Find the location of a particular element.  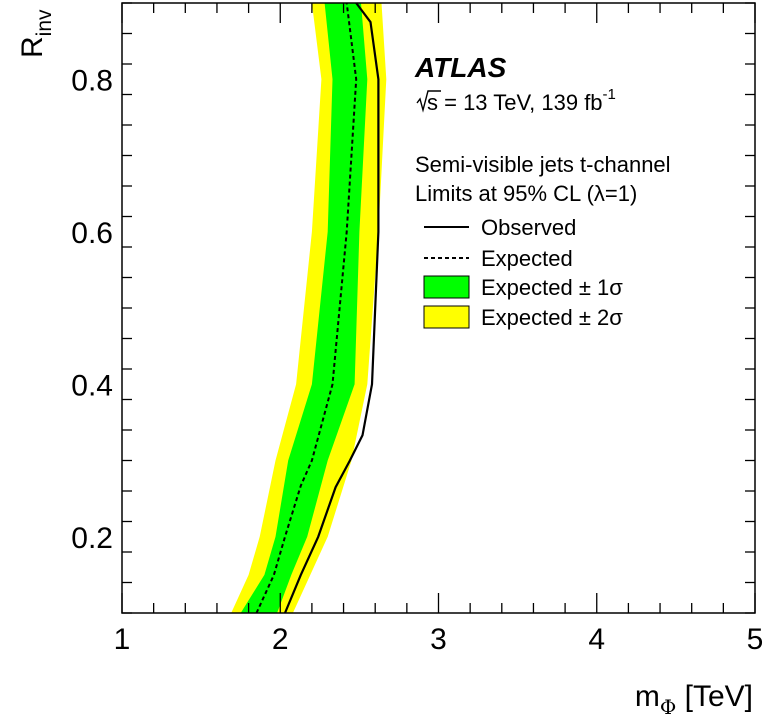

legend-1sigma-swatch is located at coordinates (446, 287).